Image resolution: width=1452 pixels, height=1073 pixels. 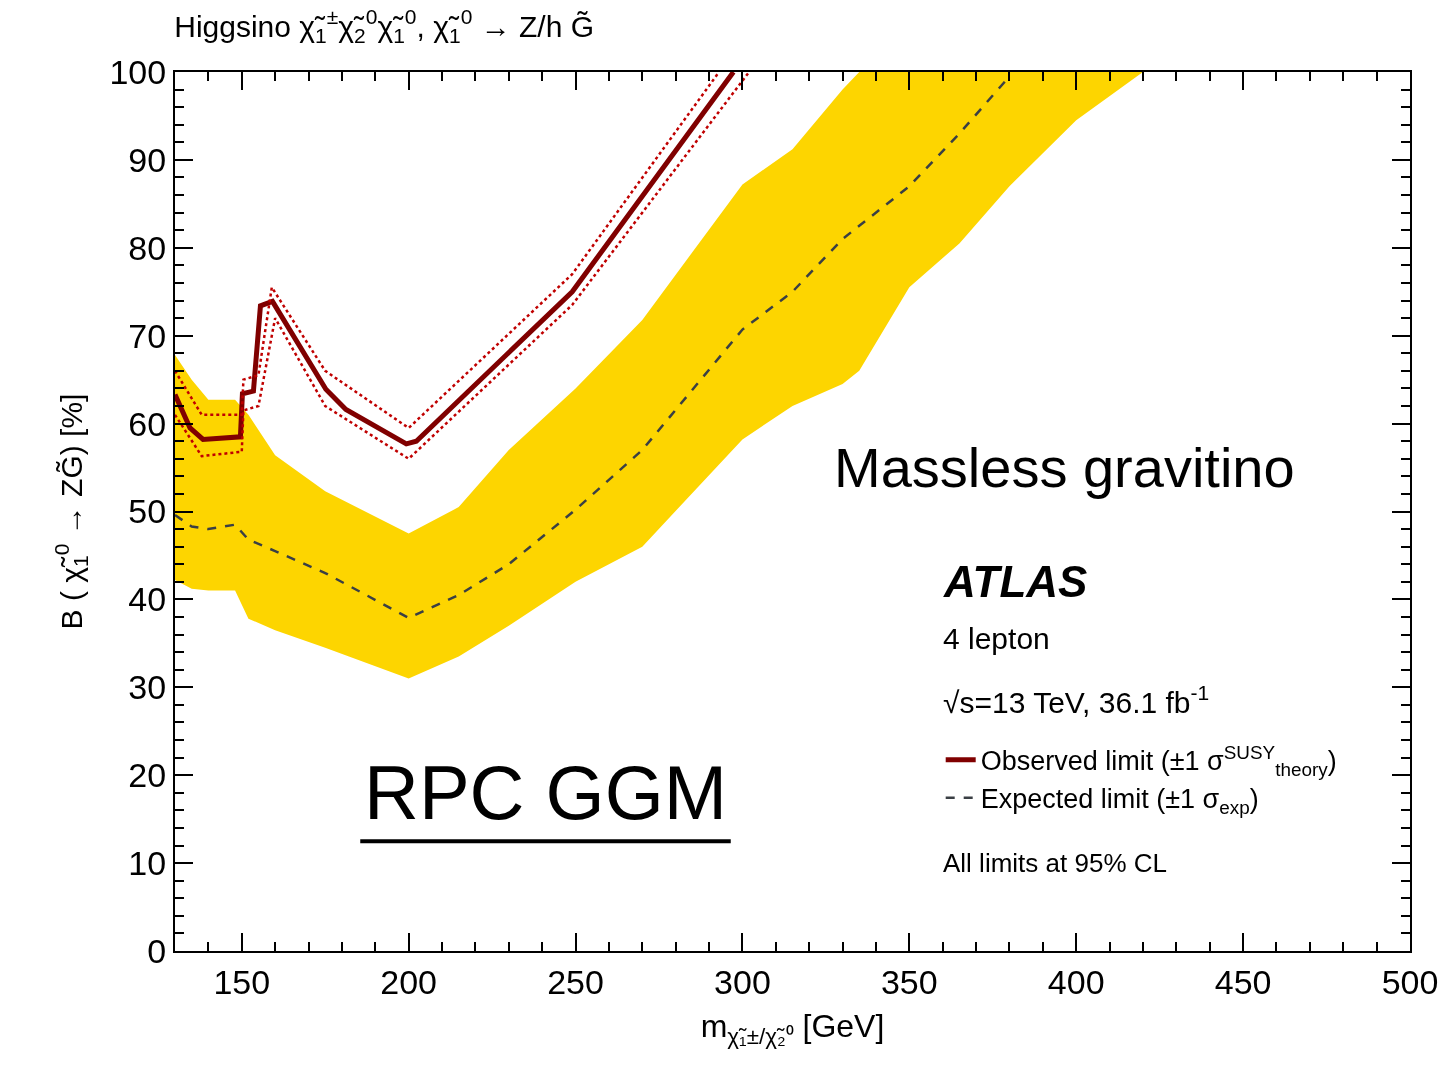 I want to click on x-tick-label: 150, so click(x=242, y=981).